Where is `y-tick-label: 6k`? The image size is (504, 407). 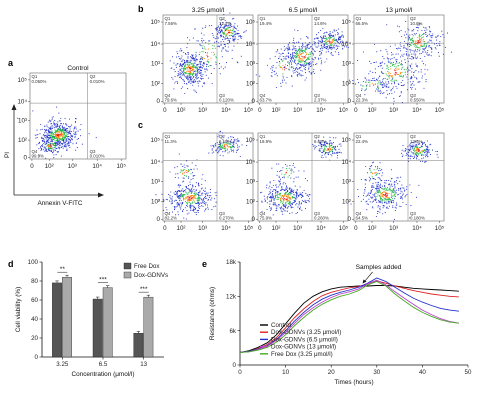
y-tick-label: 6k is located at coordinates (232, 331).